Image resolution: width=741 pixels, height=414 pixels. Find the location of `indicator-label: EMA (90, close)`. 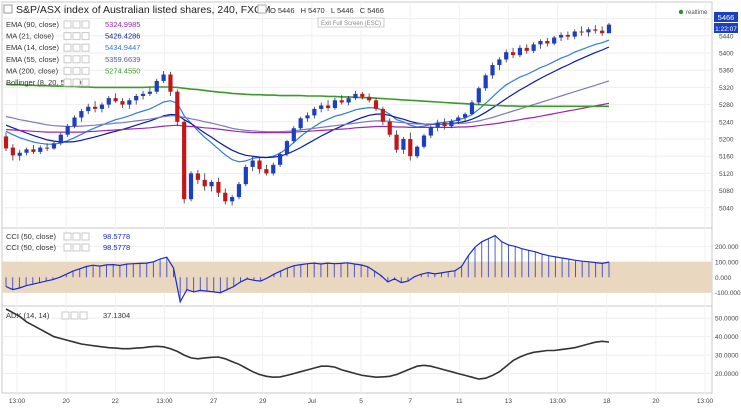

indicator-label: EMA (90, close) is located at coordinates (32, 24).